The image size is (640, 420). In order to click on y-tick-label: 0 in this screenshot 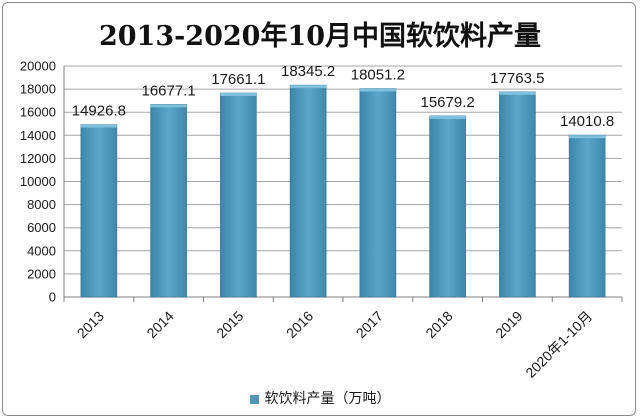, I will do `click(52, 297)`.